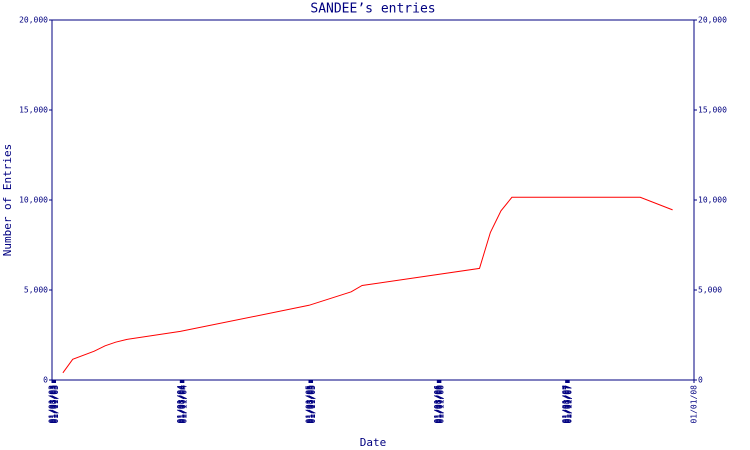 The image size is (750, 450). Describe the element at coordinates (712, 20) in the screenshot. I see `y2-tick-label: 20,000` at that location.